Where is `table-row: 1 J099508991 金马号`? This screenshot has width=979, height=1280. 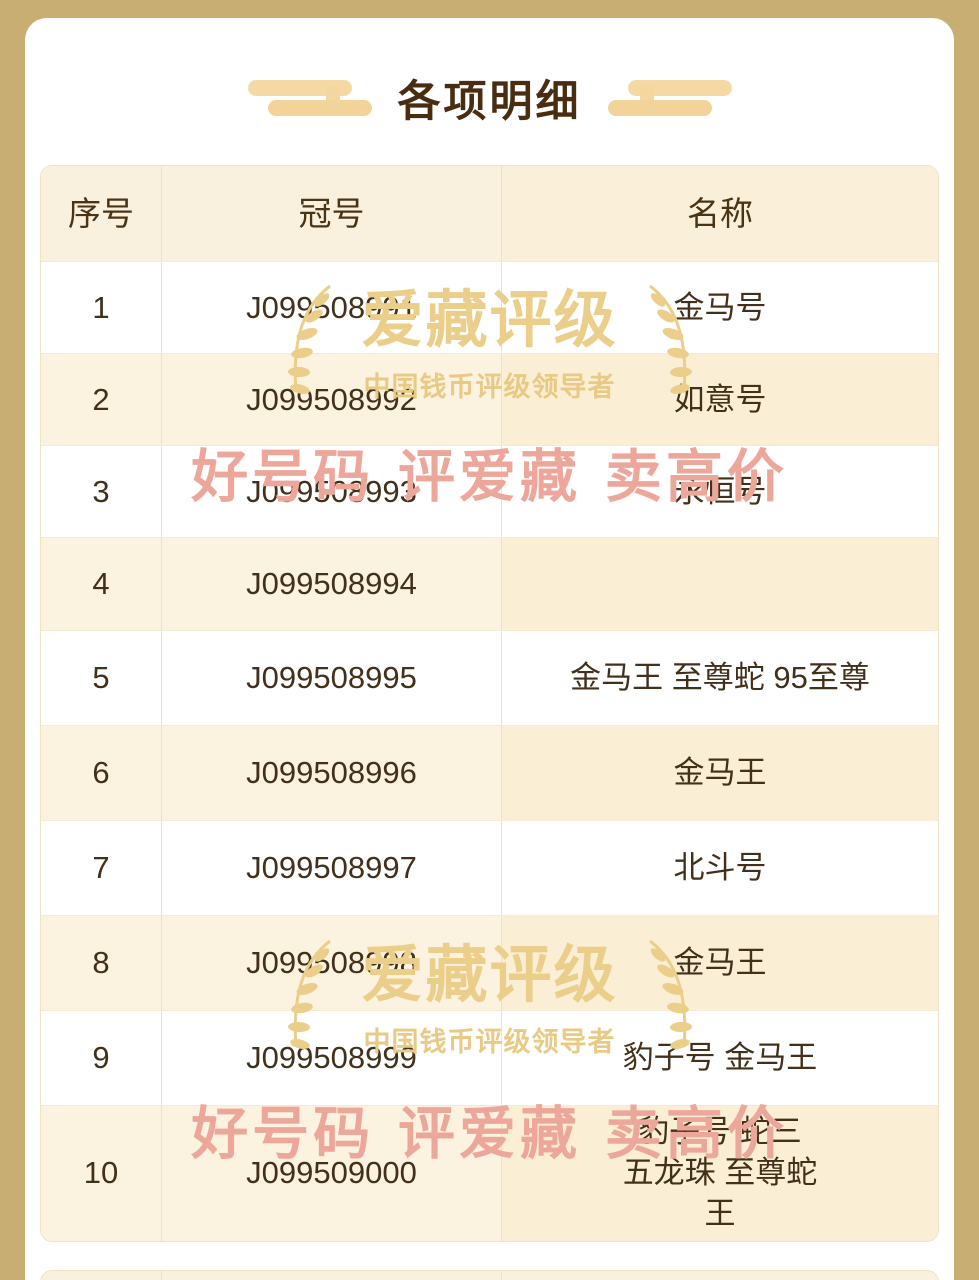
table-row: 1 J099508991 金马号 is located at coordinates (489, 308).